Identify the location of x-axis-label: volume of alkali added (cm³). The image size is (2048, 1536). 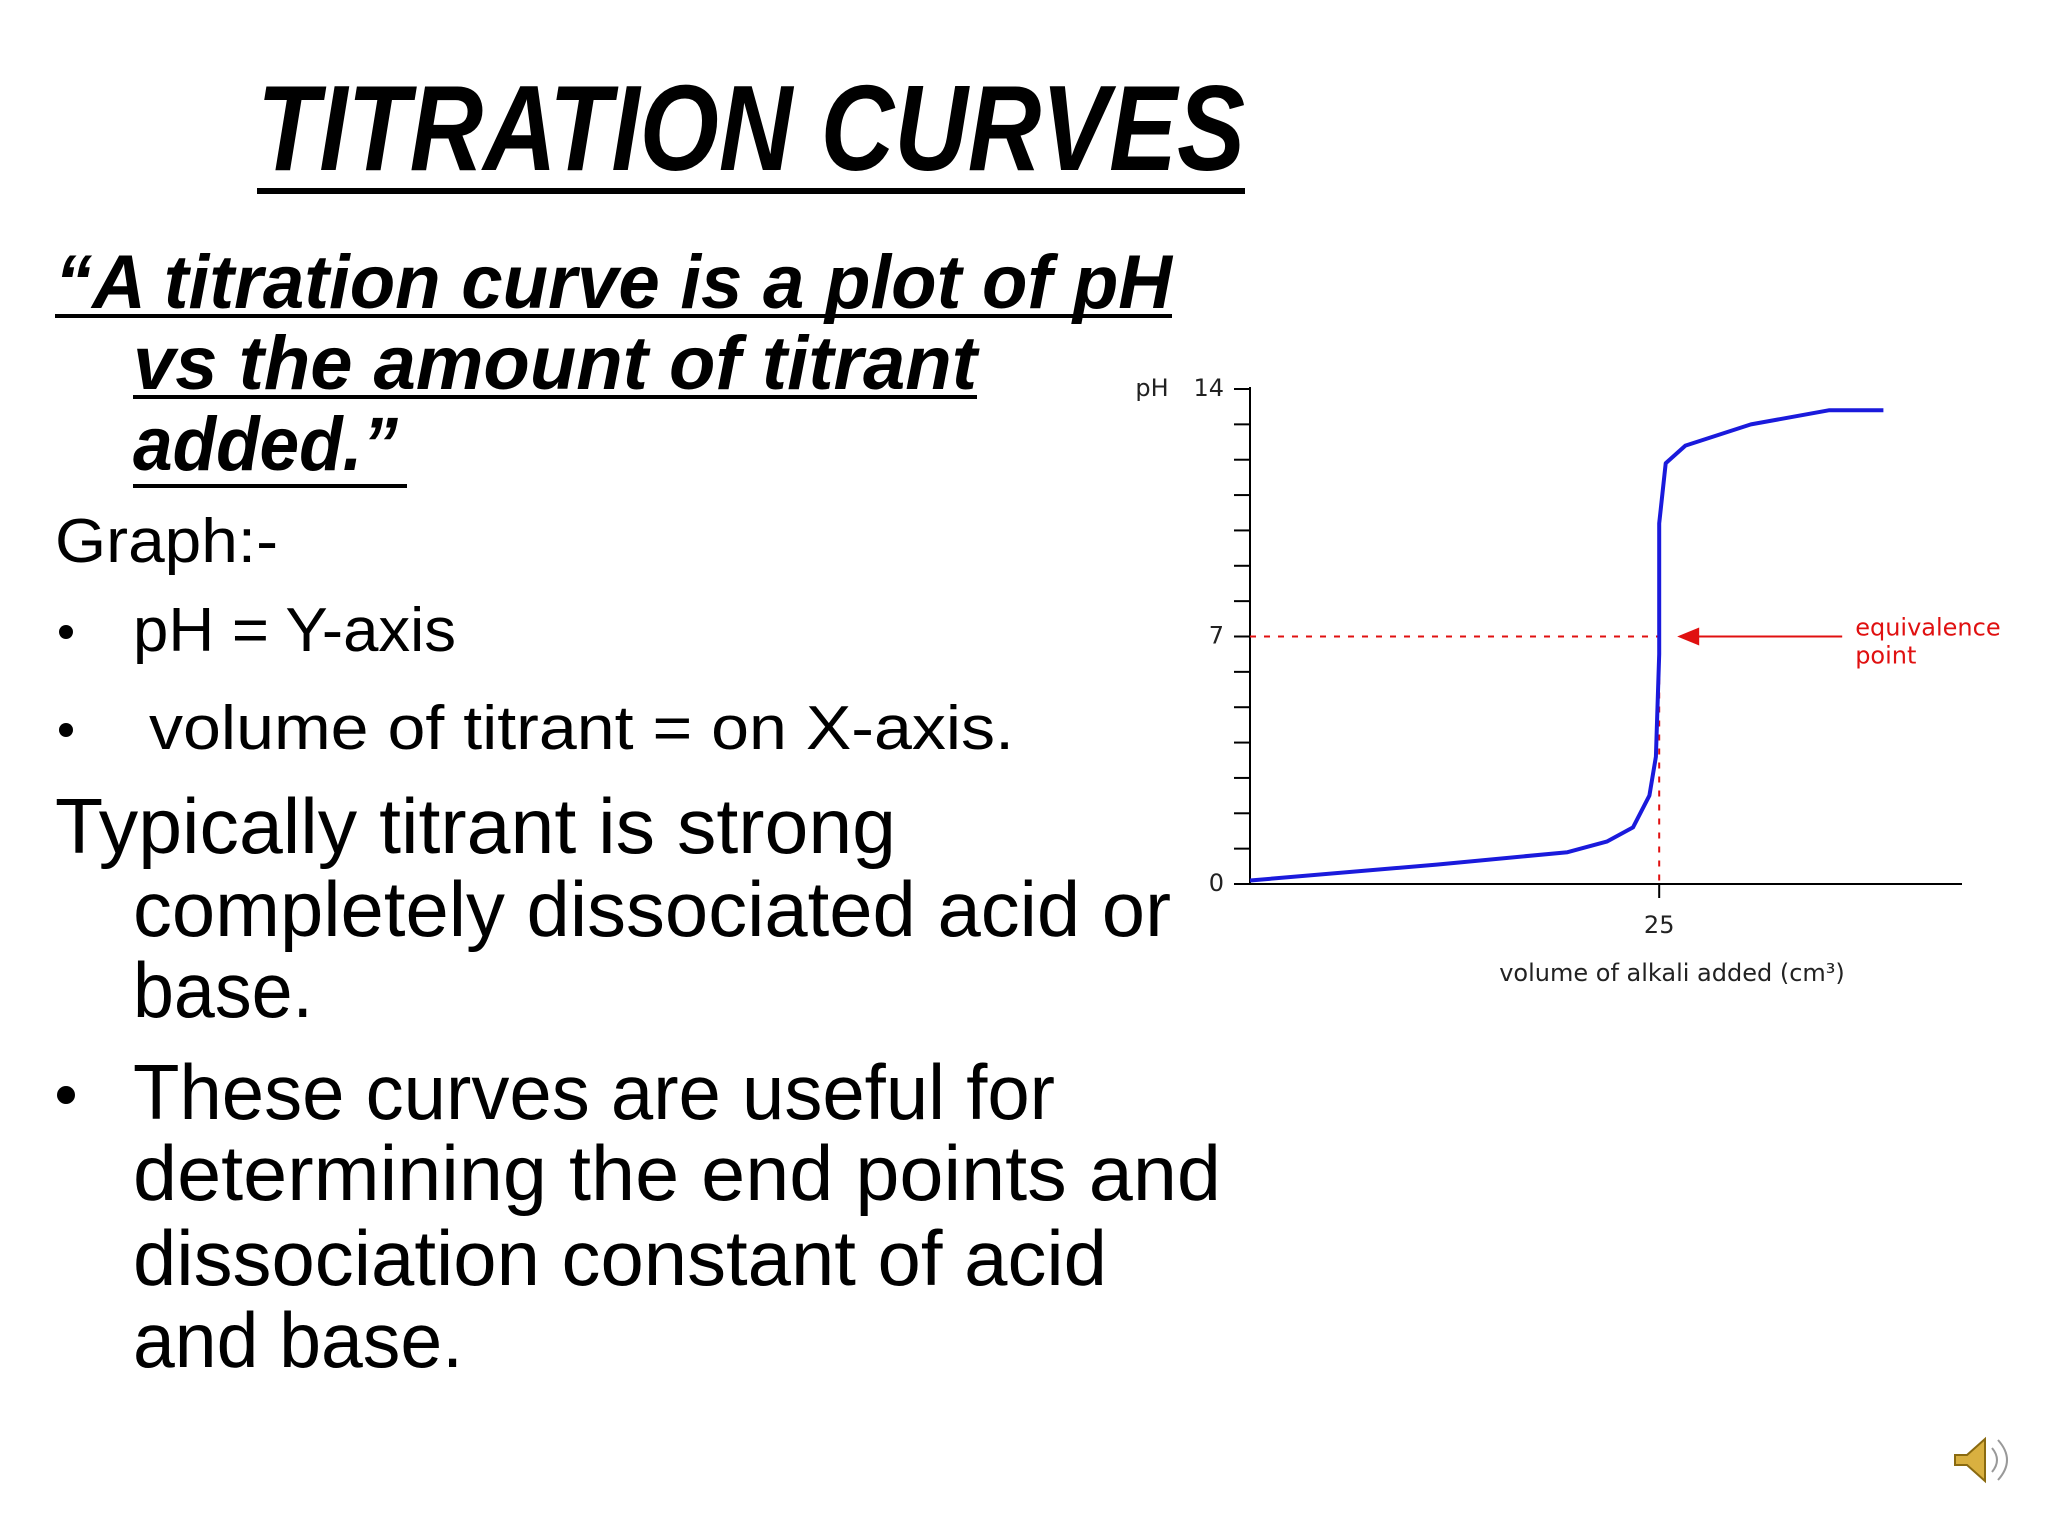
(1672, 973).